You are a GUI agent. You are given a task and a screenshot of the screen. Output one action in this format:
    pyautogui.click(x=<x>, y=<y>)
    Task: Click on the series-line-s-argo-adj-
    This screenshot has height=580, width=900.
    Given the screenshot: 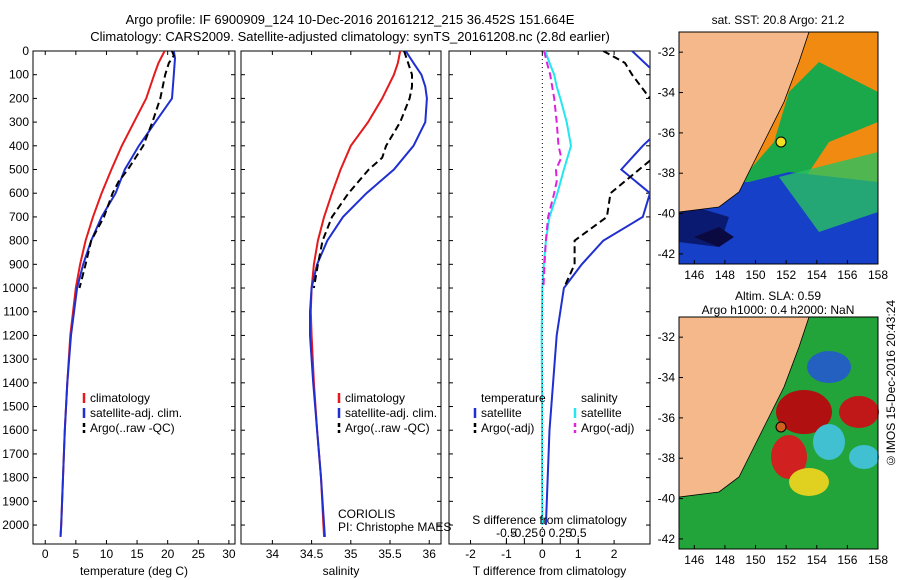 What is the action you would take?
    pyautogui.click(x=552, y=170)
    